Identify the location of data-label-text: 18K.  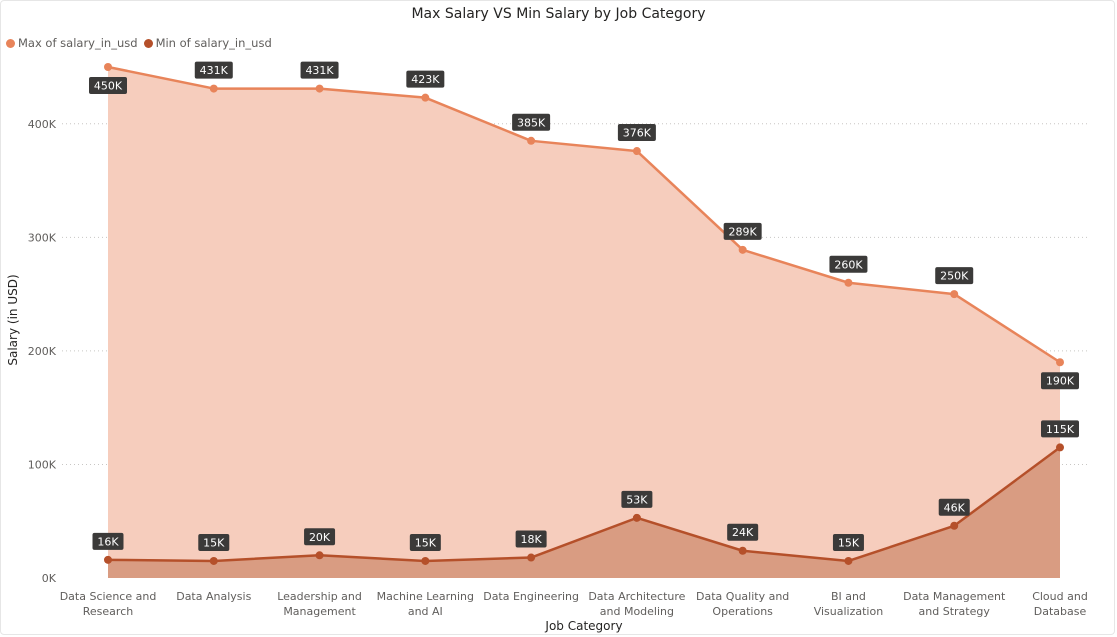
(532, 539).